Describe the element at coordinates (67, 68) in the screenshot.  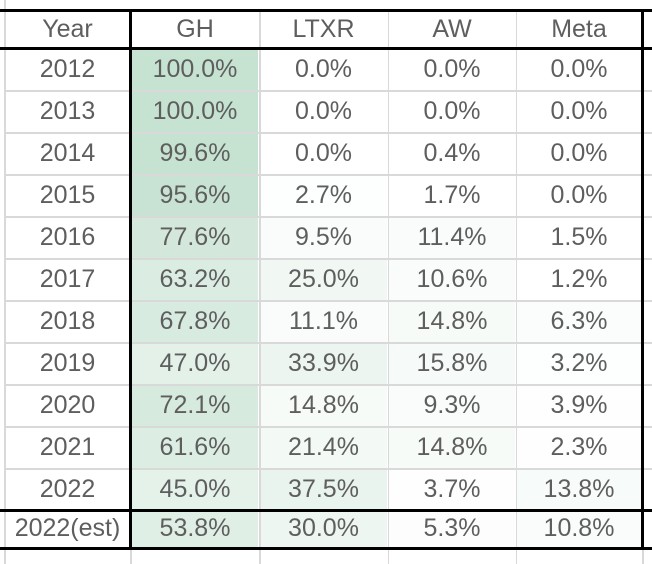
I see `year-cell: 2012` at that location.